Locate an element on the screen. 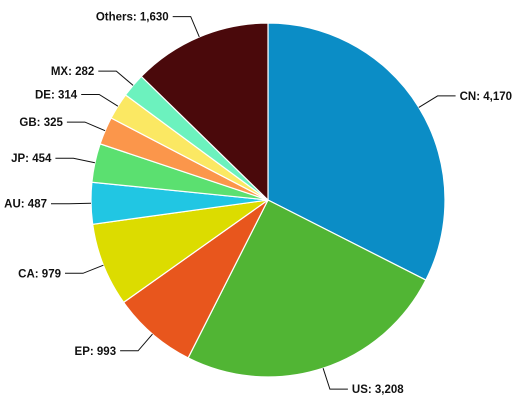 Image resolution: width=524 pixels, height=410 pixels. leader-line-gb is located at coordinates (86, 126).